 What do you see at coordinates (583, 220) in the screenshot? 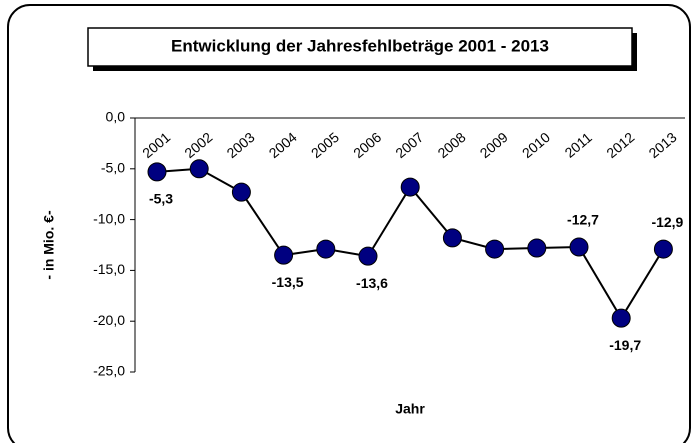
I see `data-label: -12,7` at bounding box center [583, 220].